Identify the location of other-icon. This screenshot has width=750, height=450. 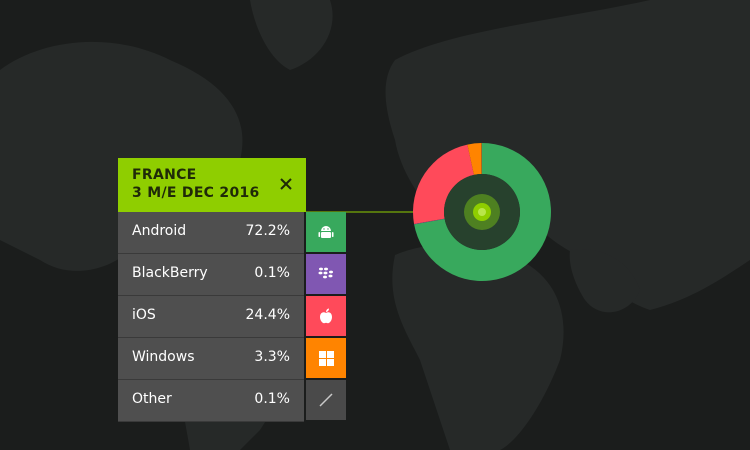
(326, 400).